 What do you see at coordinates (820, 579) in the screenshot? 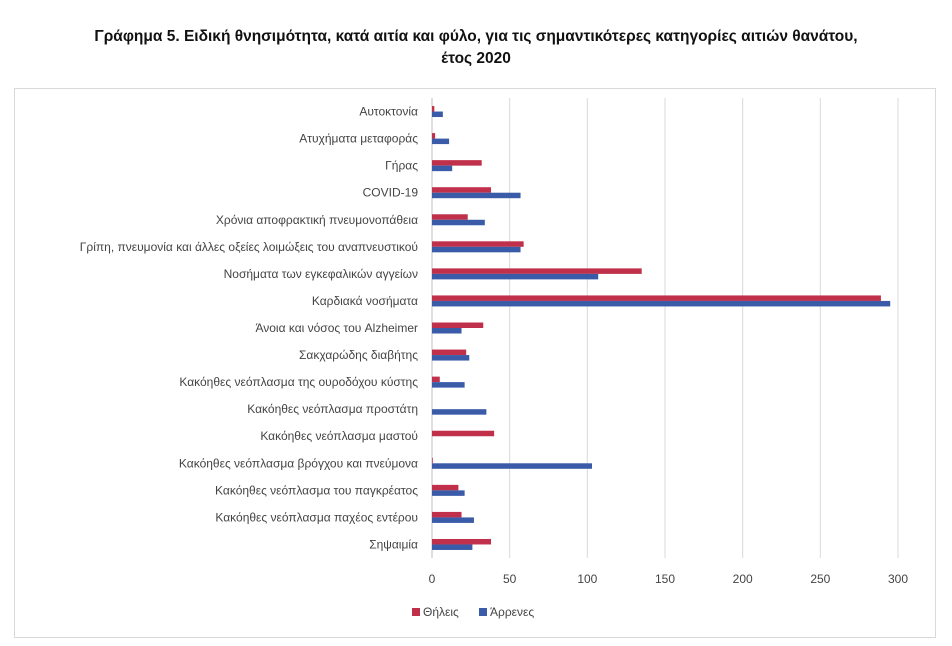
I see `x-tick-label: 250` at bounding box center [820, 579].